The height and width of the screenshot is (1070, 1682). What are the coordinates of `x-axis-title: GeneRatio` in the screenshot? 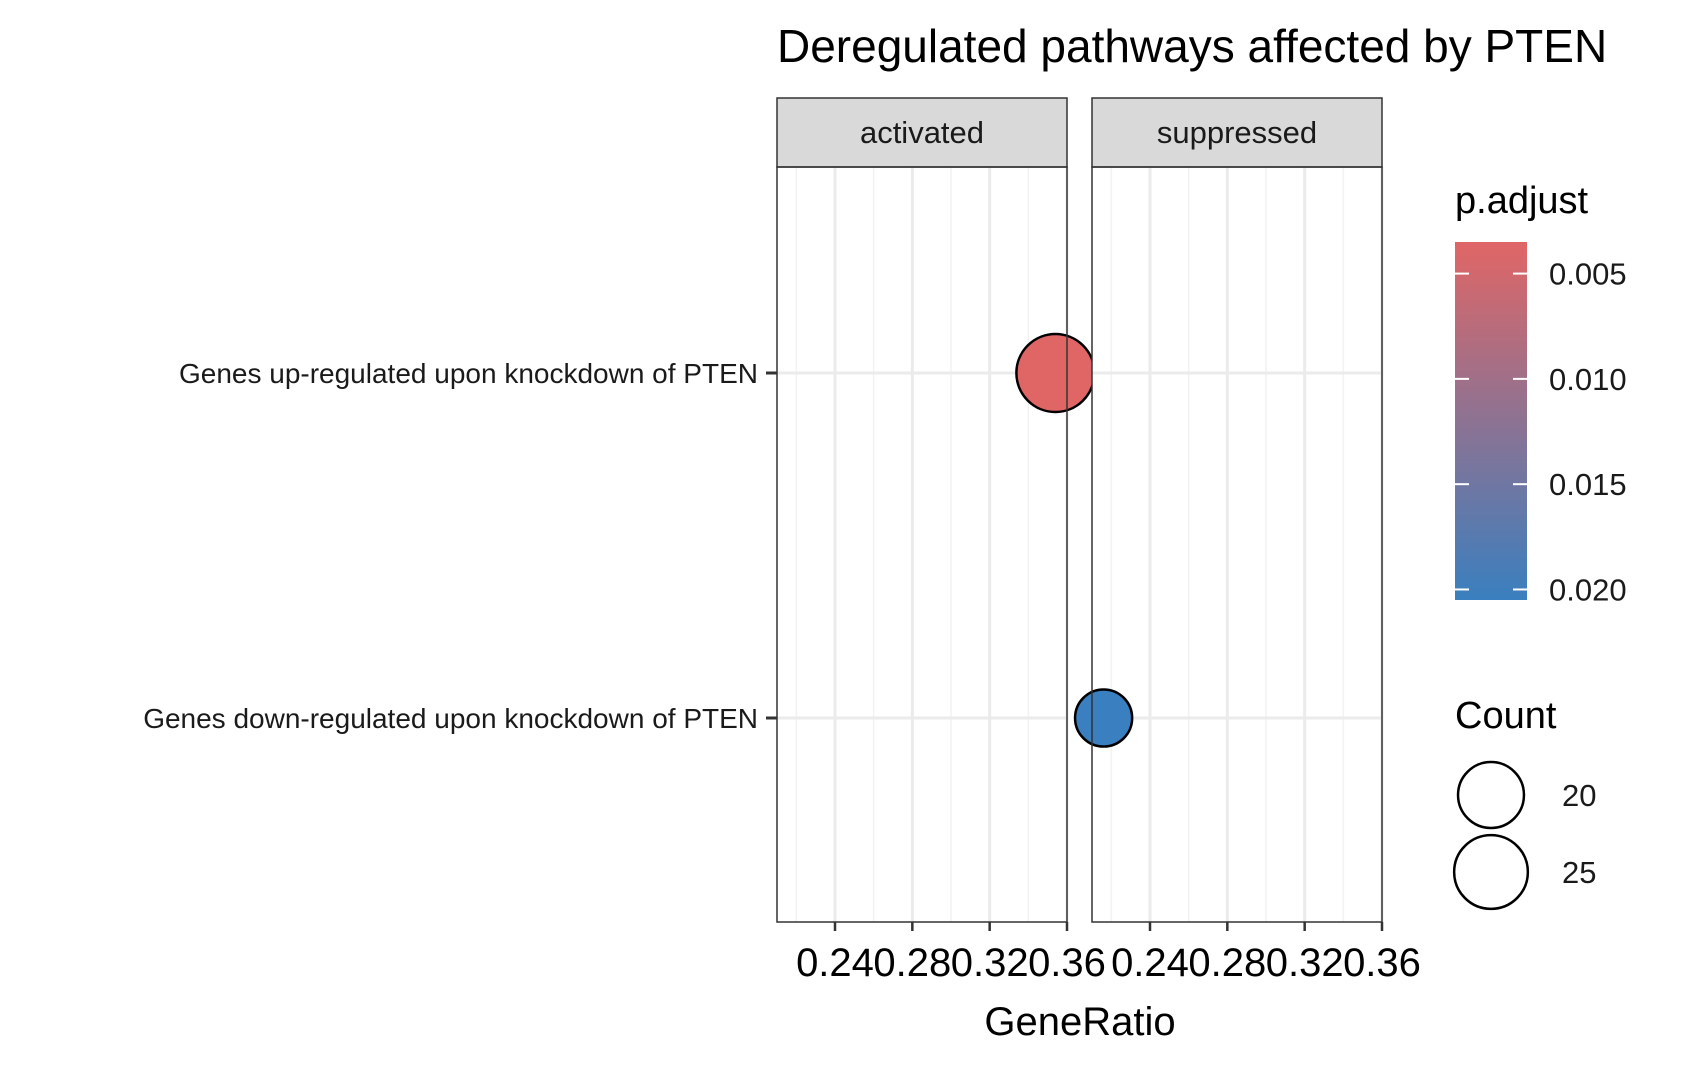 It's located at (1079, 1022).